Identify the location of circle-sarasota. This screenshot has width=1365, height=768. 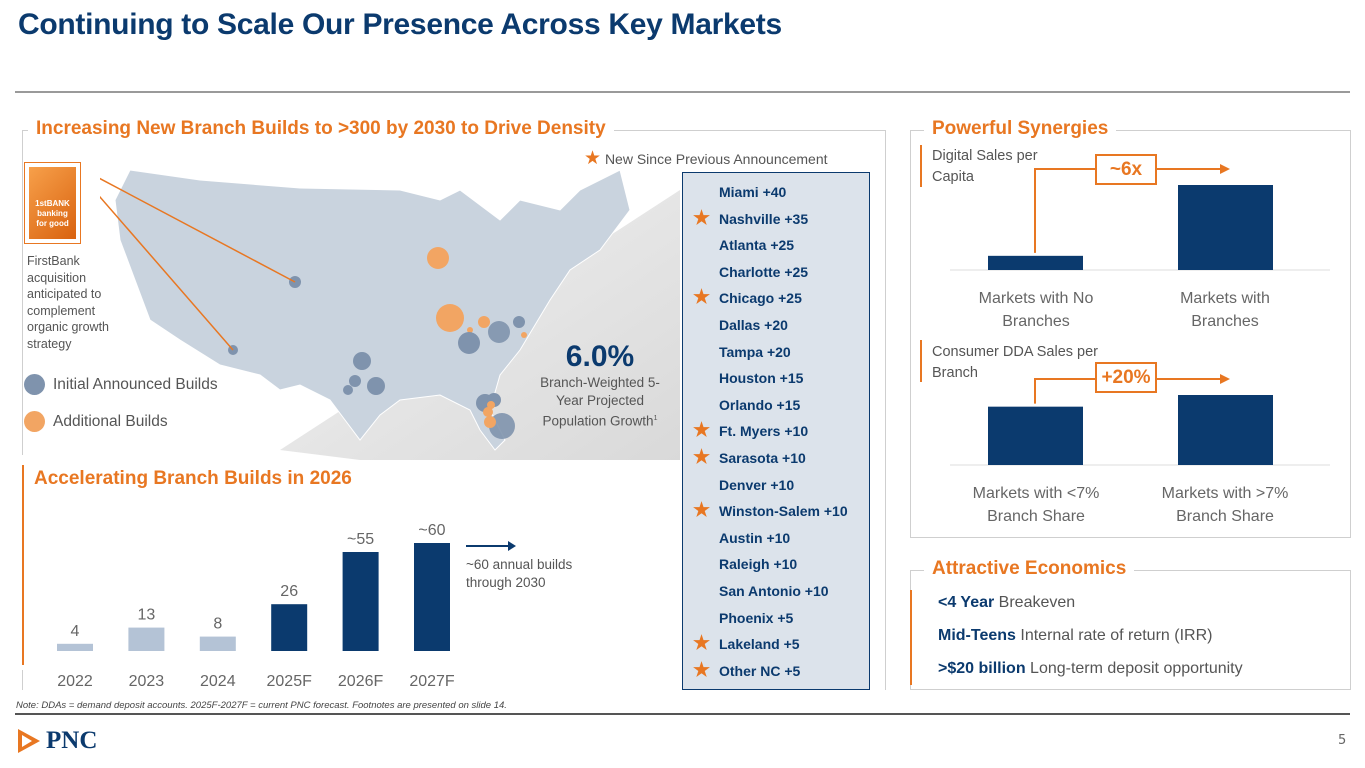
(488, 412).